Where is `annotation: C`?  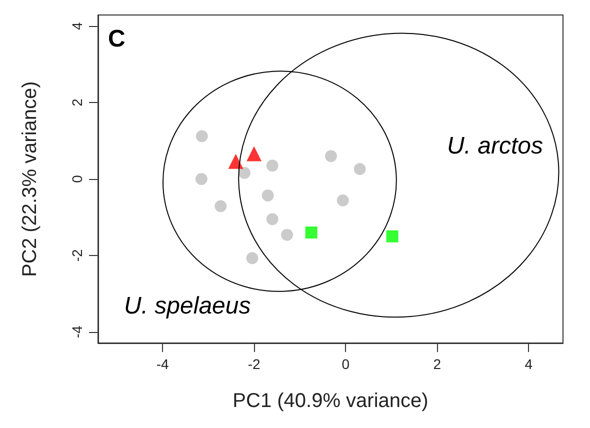 annotation: C is located at coordinates (117, 39).